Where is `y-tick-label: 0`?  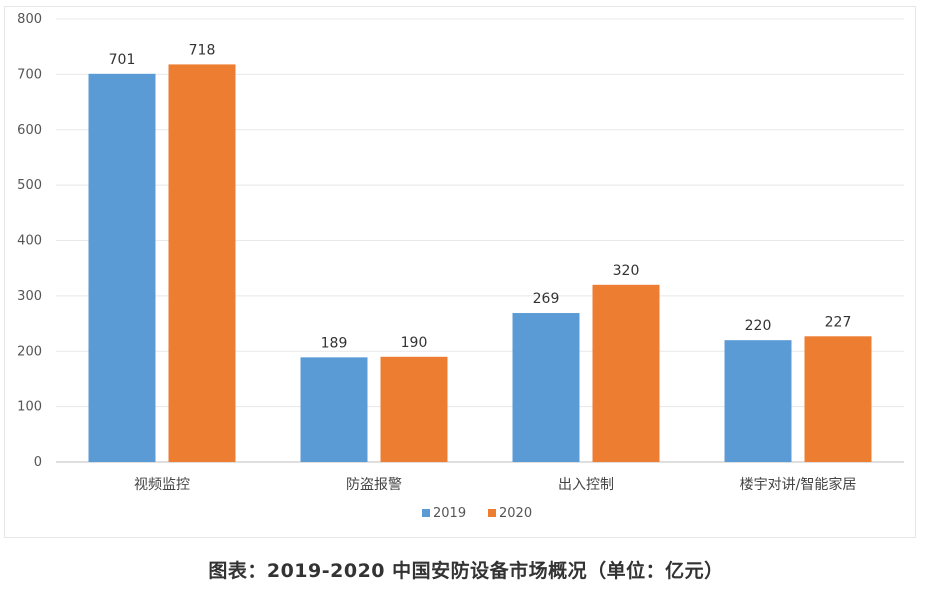 y-tick-label: 0 is located at coordinates (38, 462).